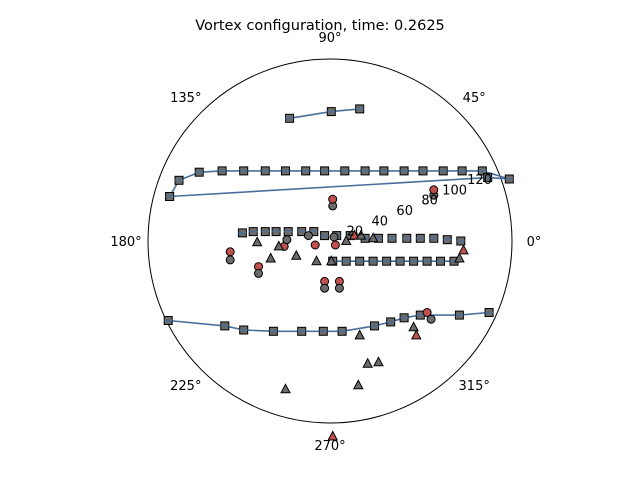 Image resolution: width=640 pixels, height=480 pixels. Describe the element at coordinates (404, 211) in the screenshot. I see `r-tick-label: 60` at that location.